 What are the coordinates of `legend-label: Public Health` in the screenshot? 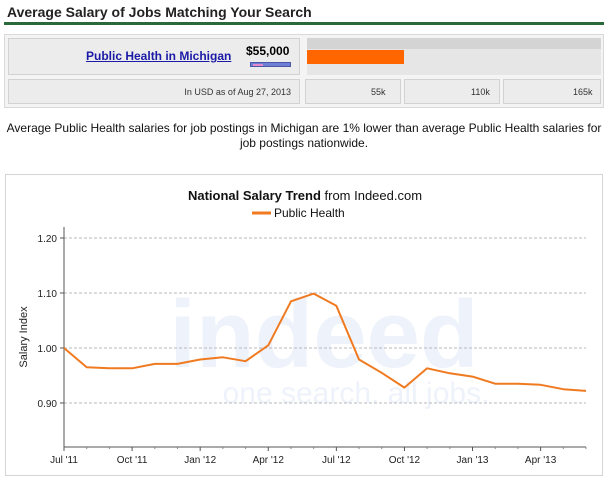 It's located at (309, 213).